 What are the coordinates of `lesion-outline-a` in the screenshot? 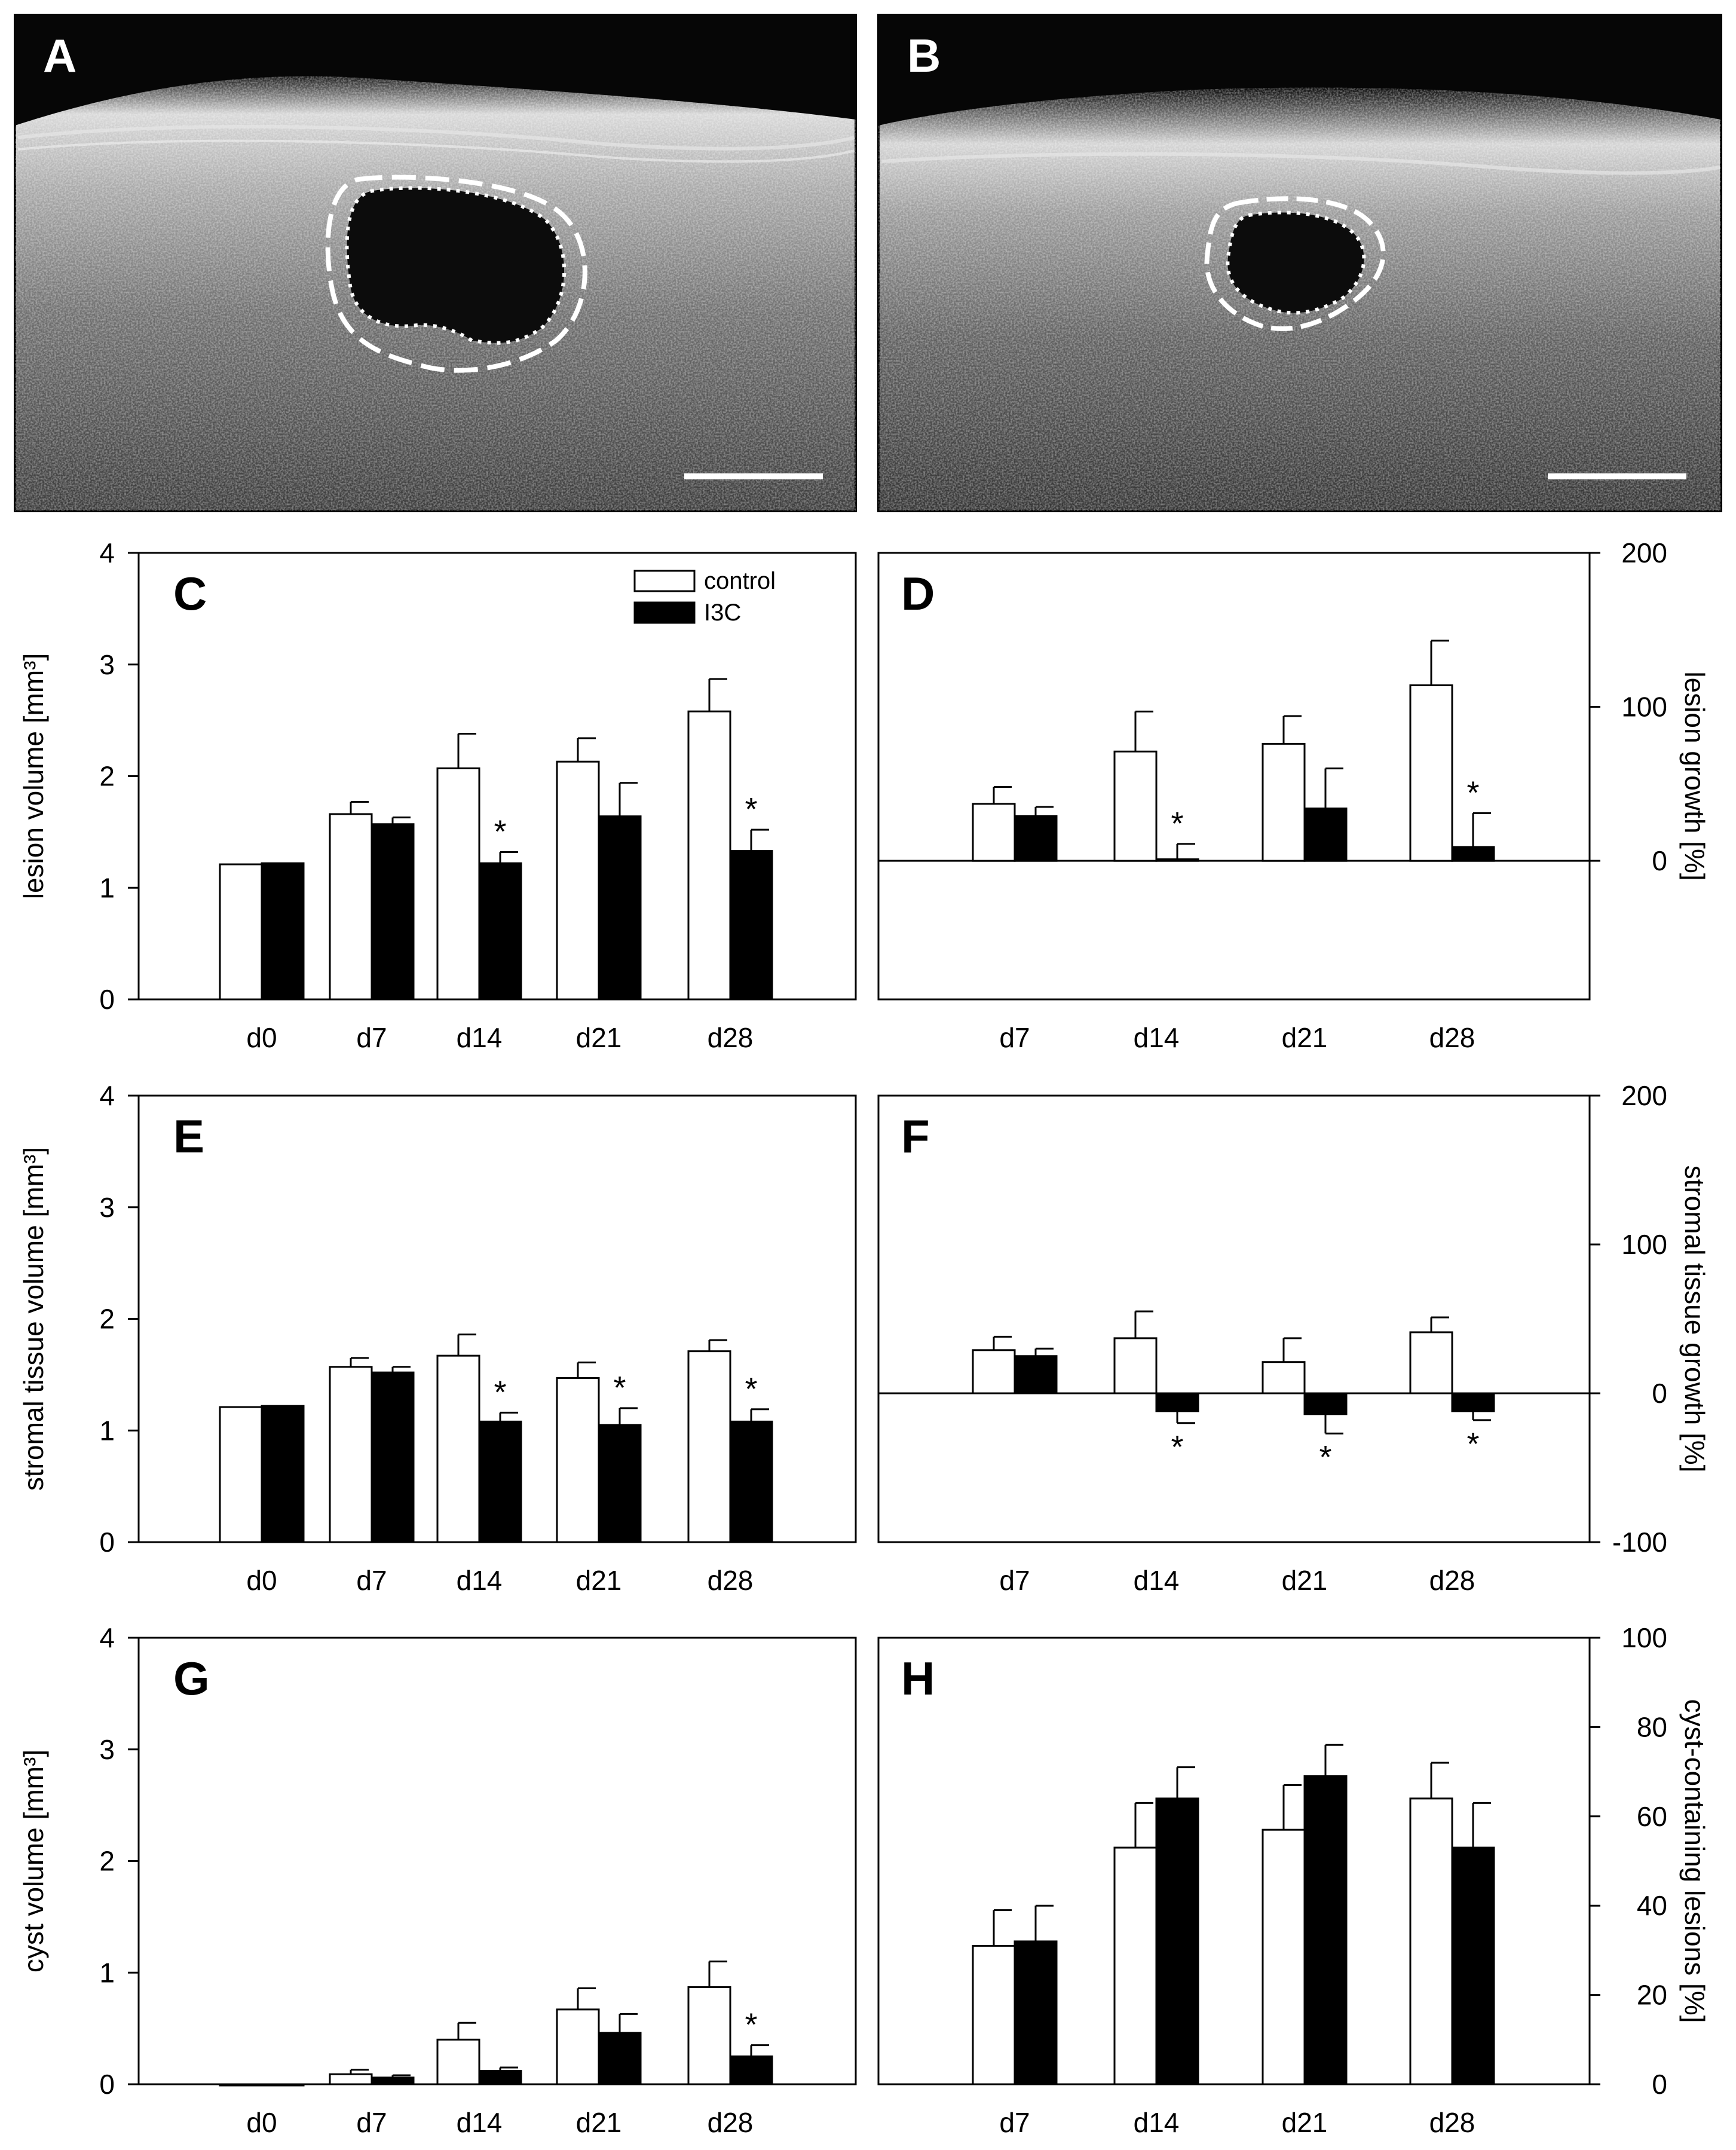 It's located at (456, 274).